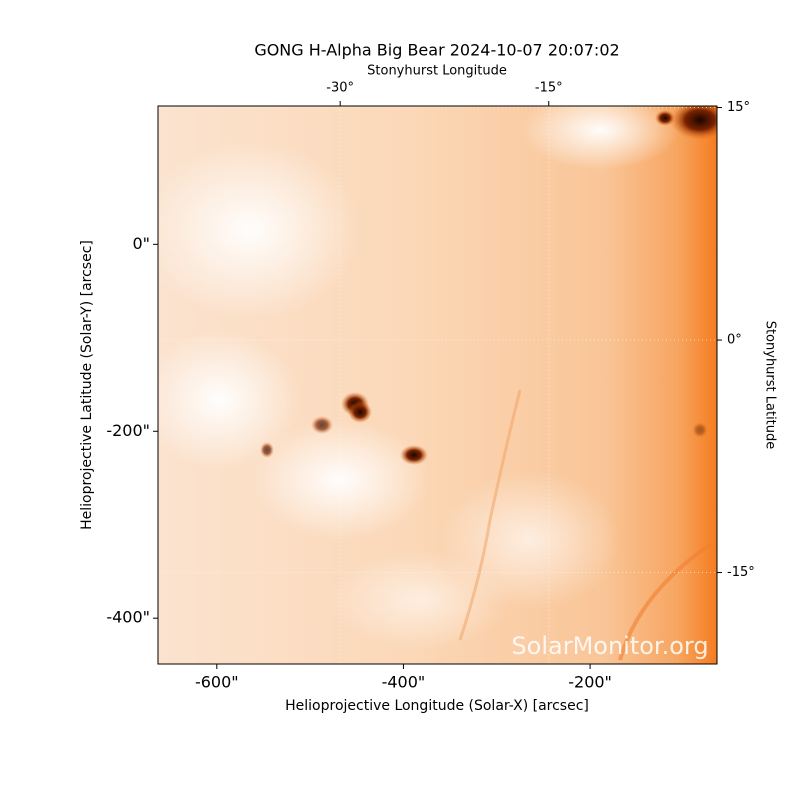 This screenshot has height=804, width=800. What do you see at coordinates (217, 682) in the screenshot?
I see `x-tick-label: -600"` at bounding box center [217, 682].